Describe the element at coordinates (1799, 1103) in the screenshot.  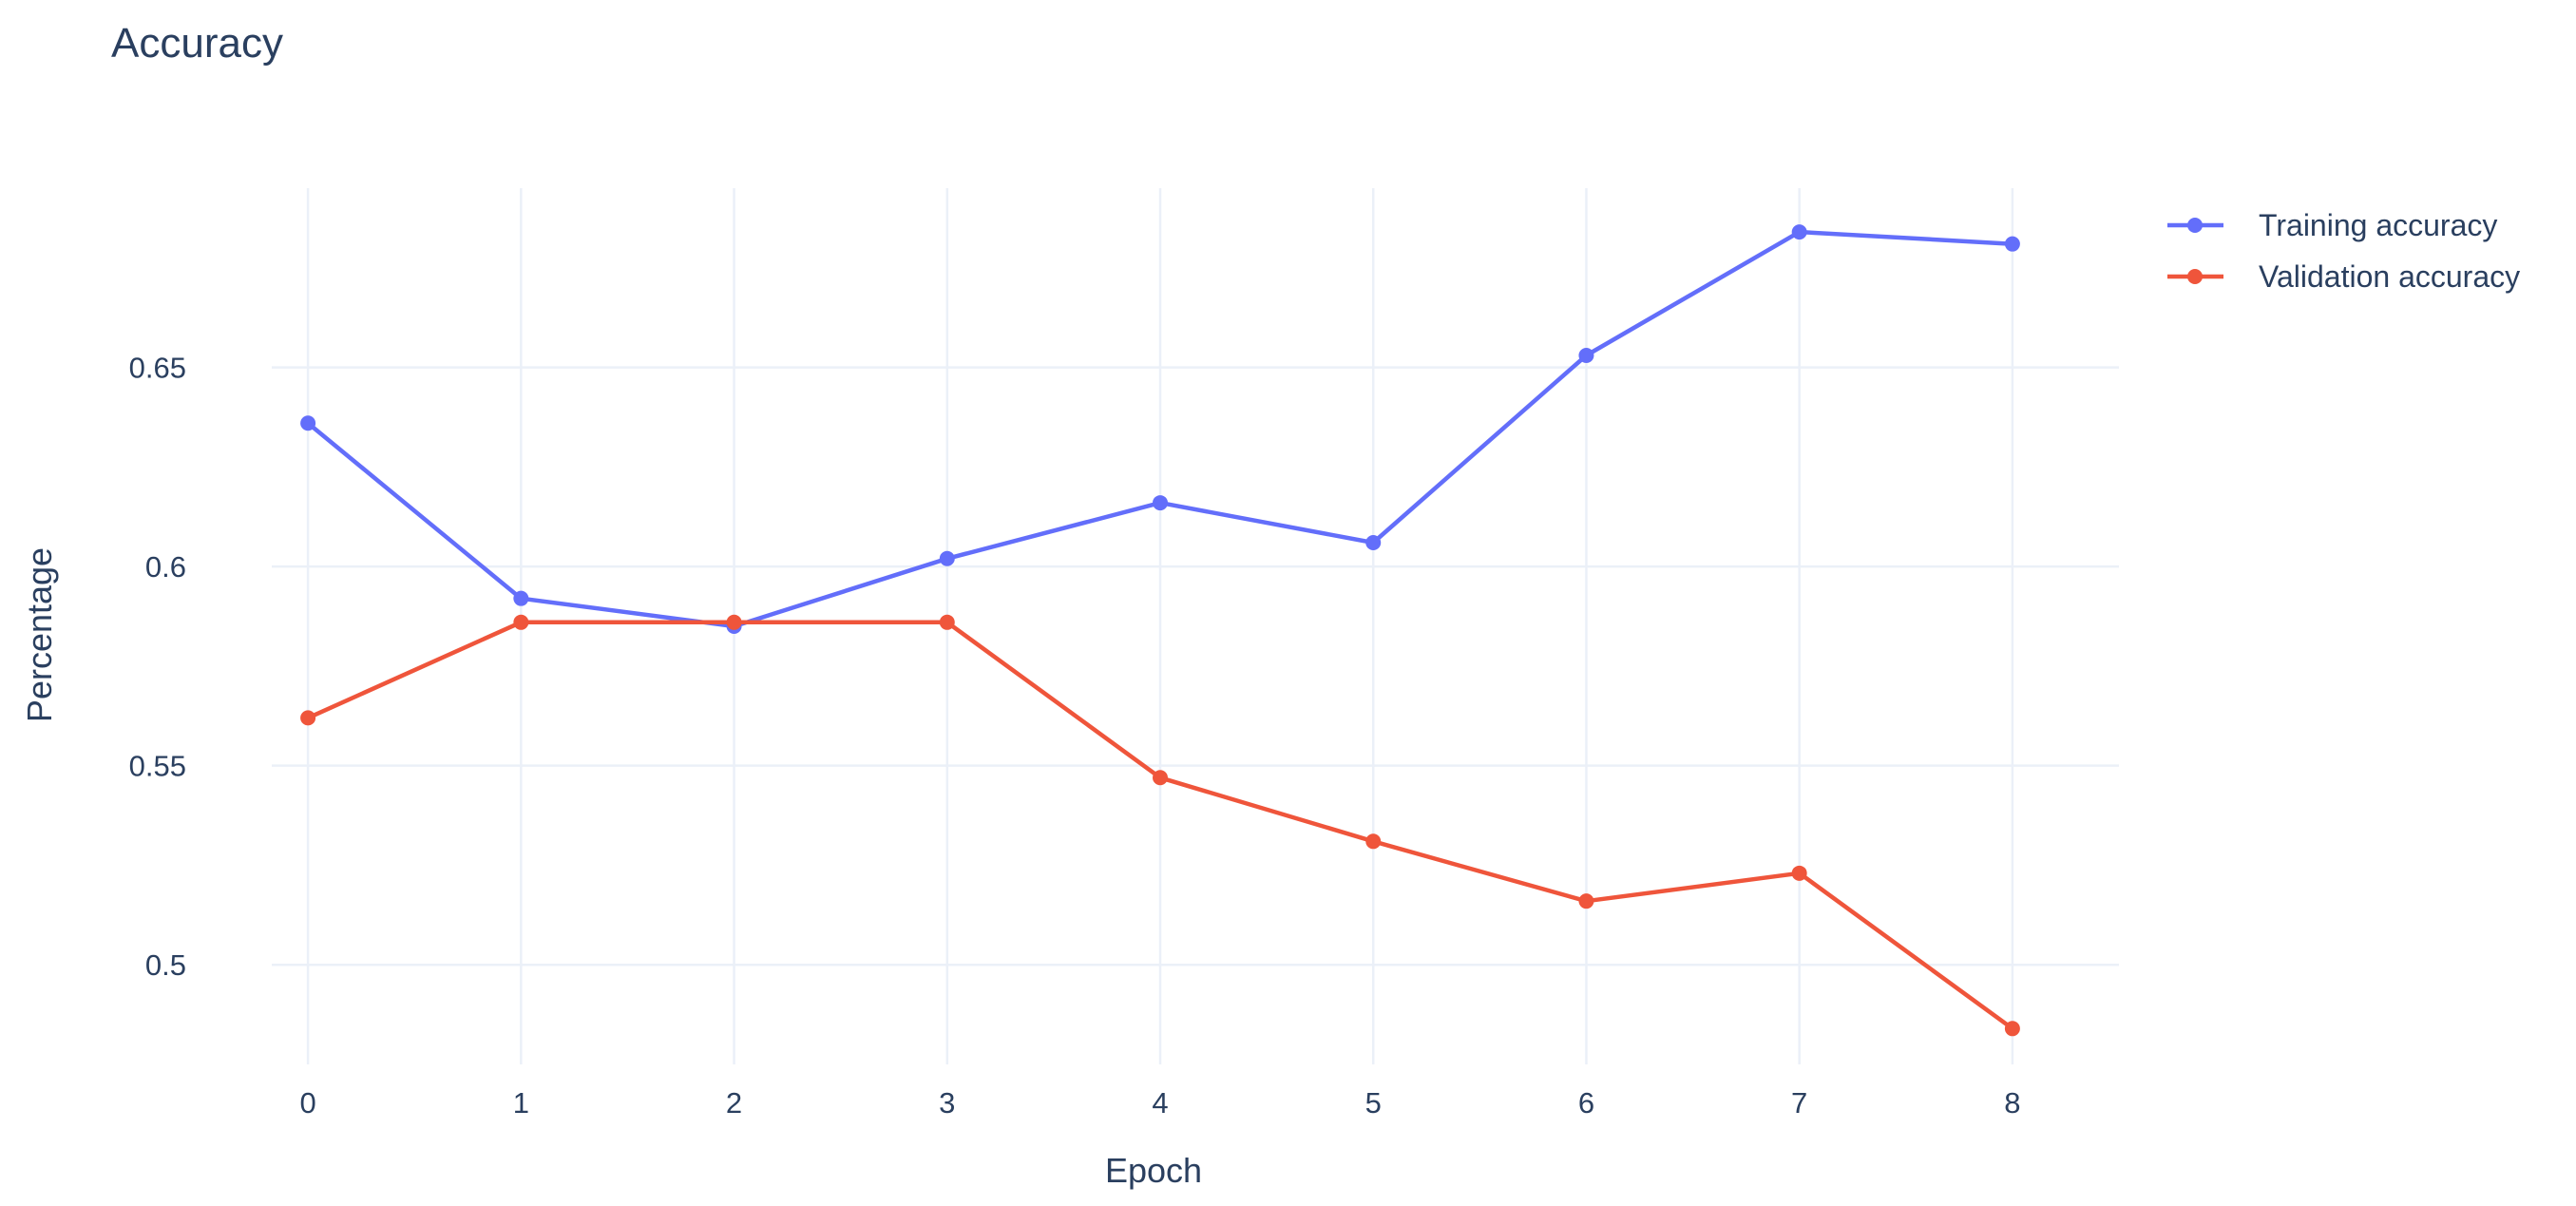
I see `x-tick-label: 7` at that location.